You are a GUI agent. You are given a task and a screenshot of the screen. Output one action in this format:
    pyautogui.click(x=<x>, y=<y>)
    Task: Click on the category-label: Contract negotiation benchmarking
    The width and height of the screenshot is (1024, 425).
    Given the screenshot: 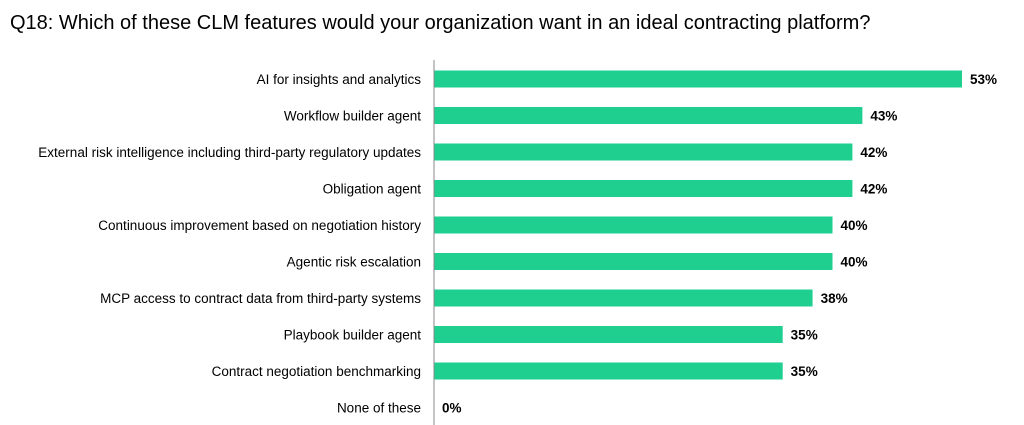 What is the action you would take?
    pyautogui.click(x=316, y=371)
    